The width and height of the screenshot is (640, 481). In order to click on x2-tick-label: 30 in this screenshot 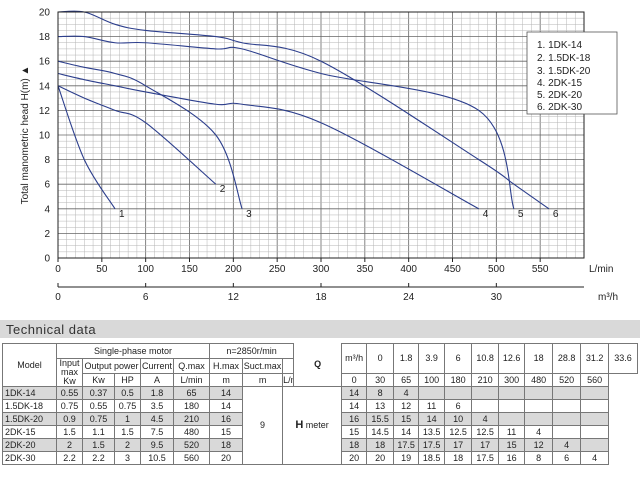, I will do `click(497, 297)`.